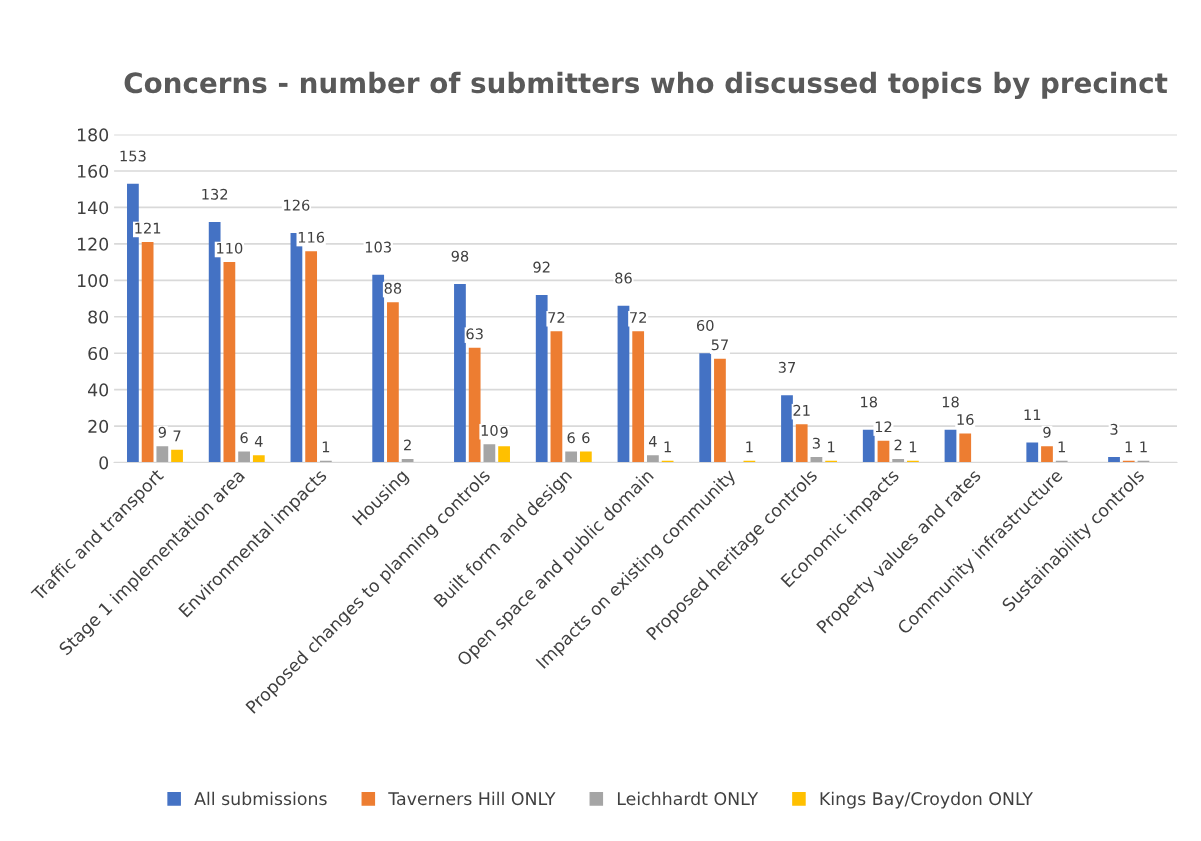  What do you see at coordinates (133, 156) in the screenshot?
I see `data-label: 153` at bounding box center [133, 156].